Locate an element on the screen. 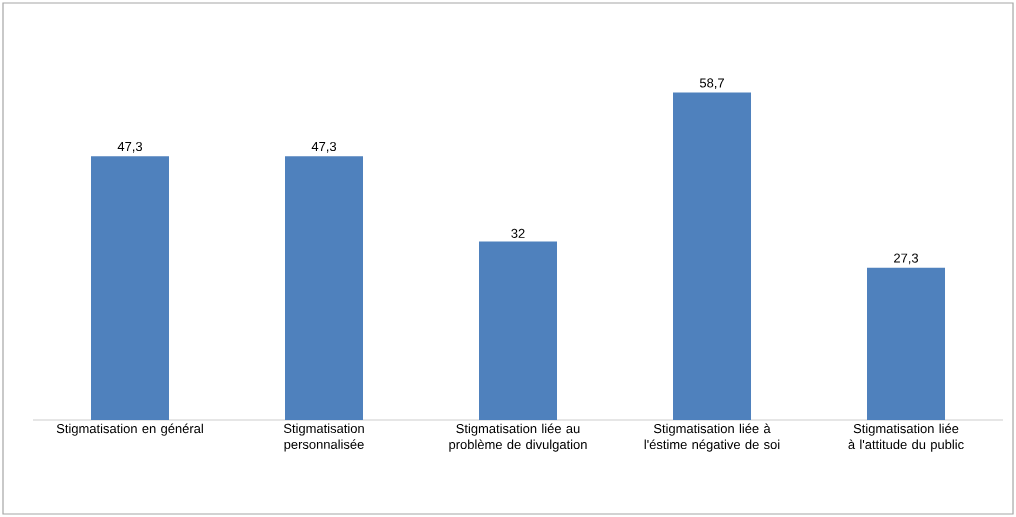 This screenshot has height=517, width=1016. data-label: 58,7 is located at coordinates (711, 84).